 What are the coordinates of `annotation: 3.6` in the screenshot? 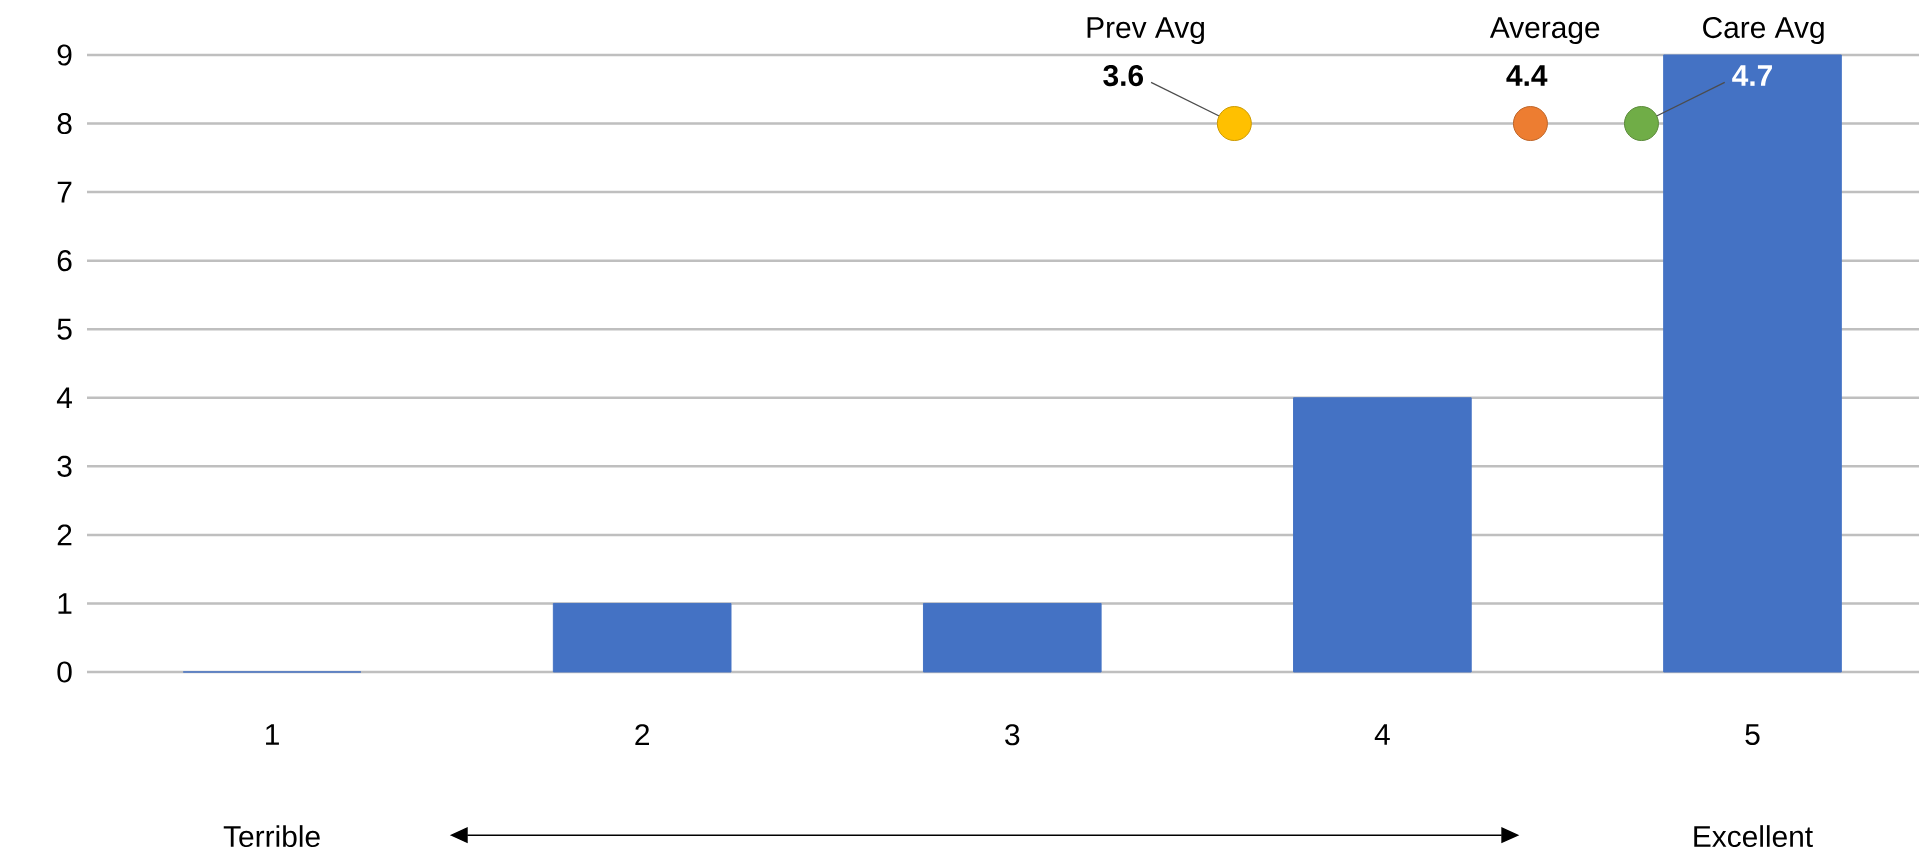 It's located at (1123, 75).